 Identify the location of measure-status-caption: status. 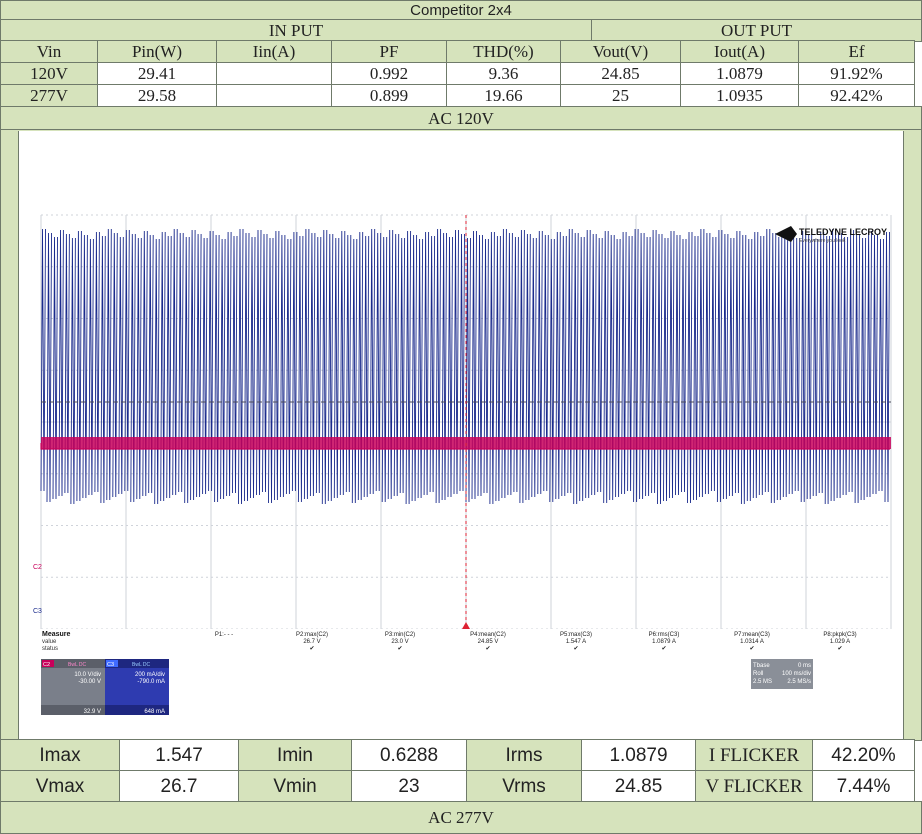
(50, 649).